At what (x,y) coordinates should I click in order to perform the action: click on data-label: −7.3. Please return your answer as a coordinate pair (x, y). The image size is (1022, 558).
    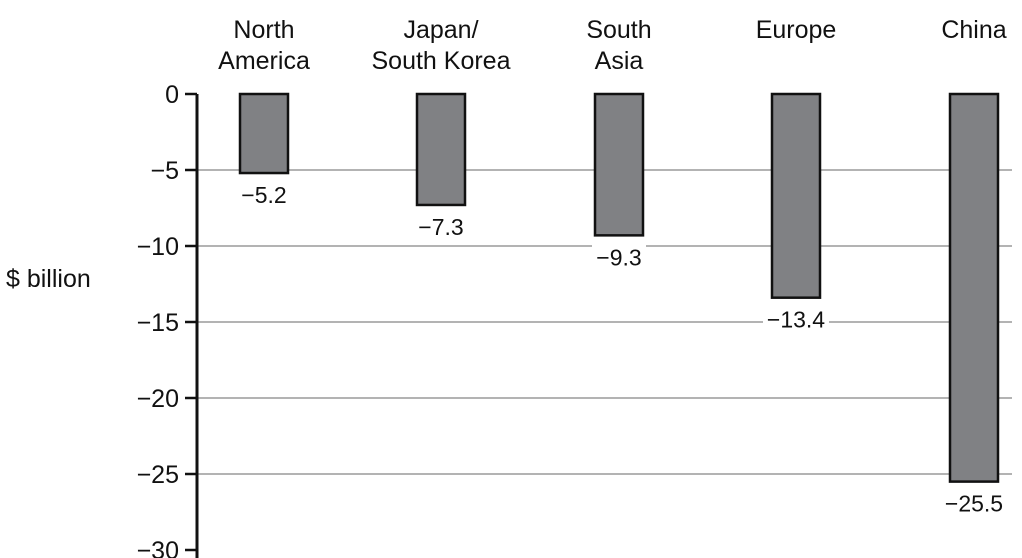
    Looking at the image, I should click on (440, 227).